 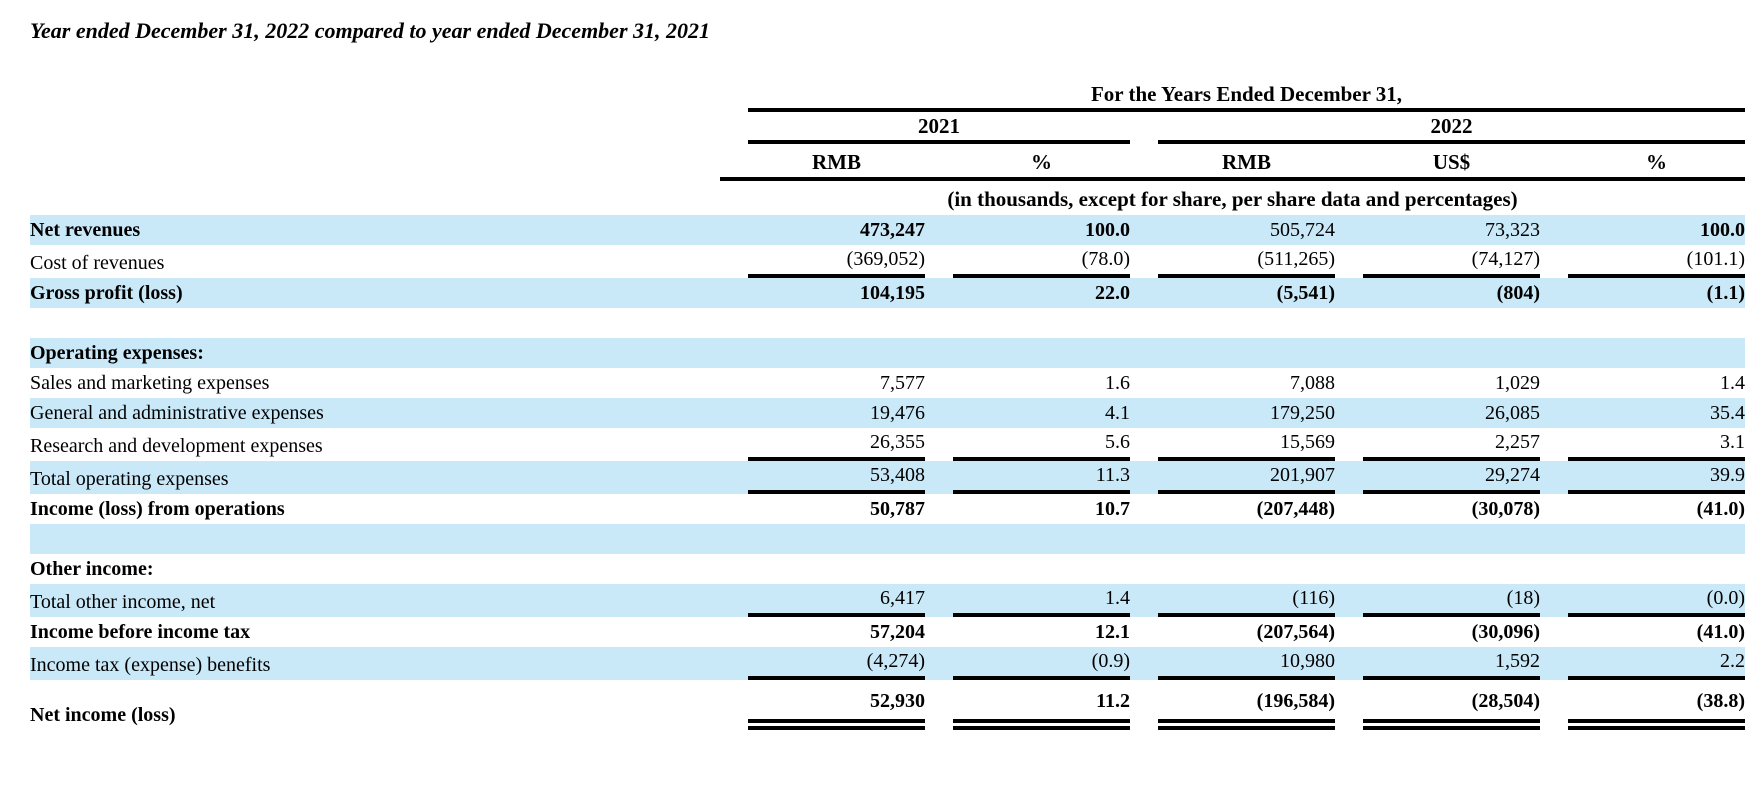 I want to click on value-cell: (116), so click(x=1232, y=600).